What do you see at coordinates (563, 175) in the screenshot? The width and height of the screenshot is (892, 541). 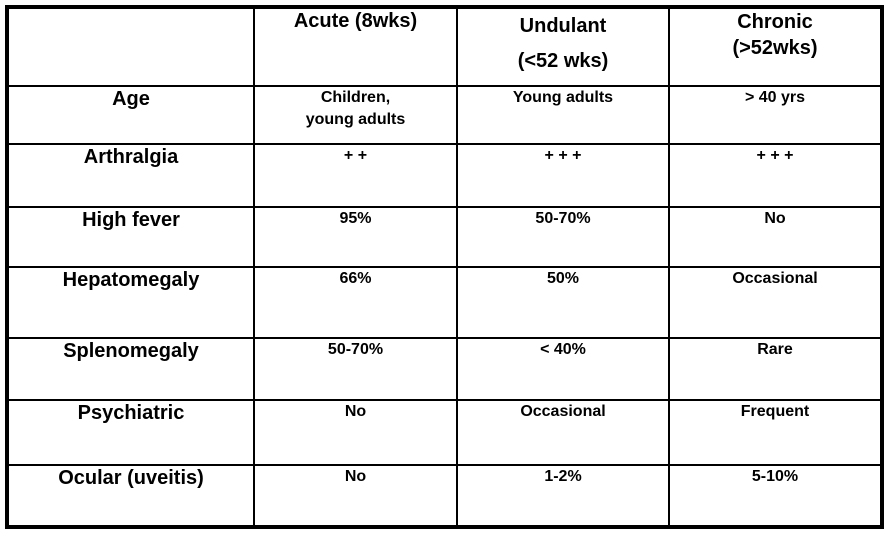 I see `cell-arthralgia-undulant: + + +` at bounding box center [563, 175].